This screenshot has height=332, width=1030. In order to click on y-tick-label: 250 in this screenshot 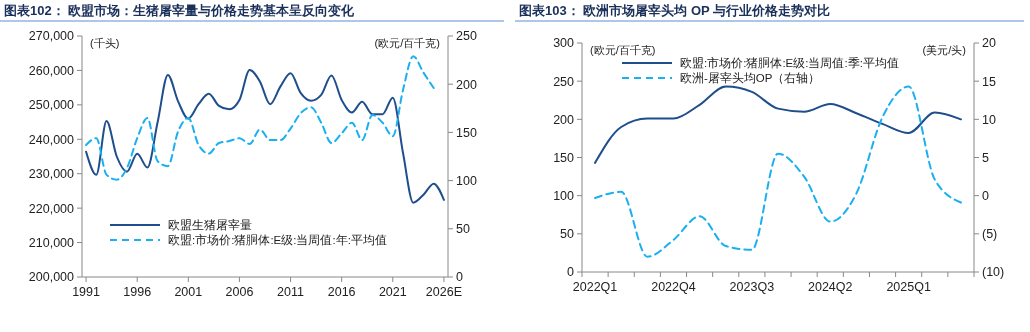, I will do `click(564, 81)`.